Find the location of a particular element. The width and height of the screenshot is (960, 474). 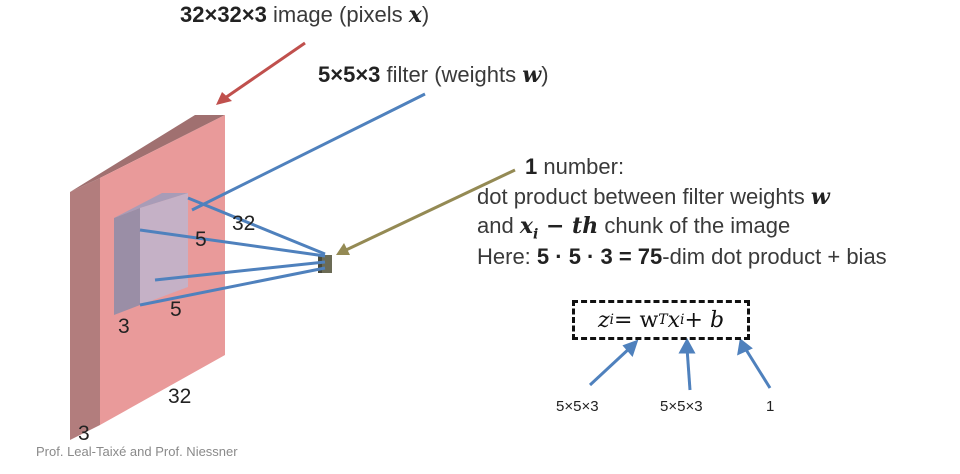

here-text: Here: is located at coordinates (507, 256).